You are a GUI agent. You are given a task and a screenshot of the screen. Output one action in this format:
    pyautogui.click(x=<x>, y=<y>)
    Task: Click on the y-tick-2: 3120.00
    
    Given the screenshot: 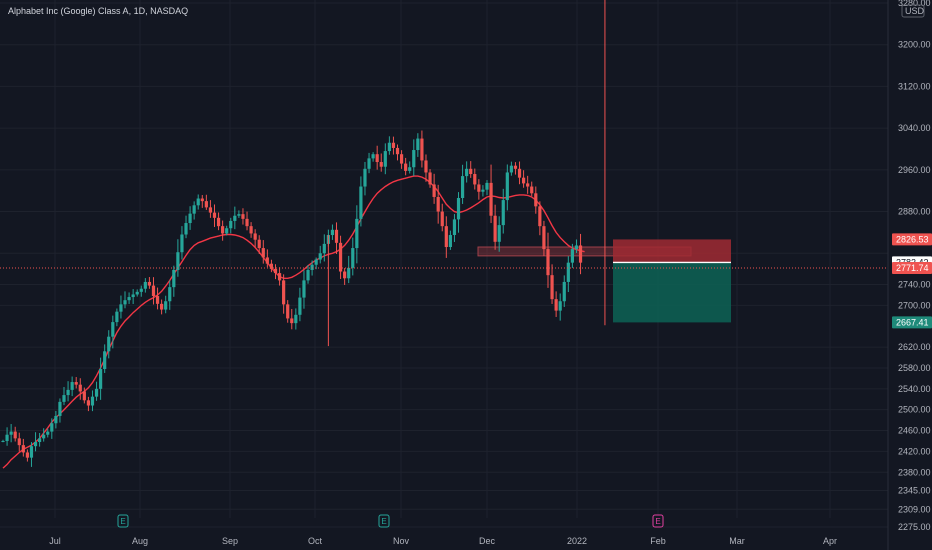 What is the action you would take?
    pyautogui.click(x=914, y=86)
    